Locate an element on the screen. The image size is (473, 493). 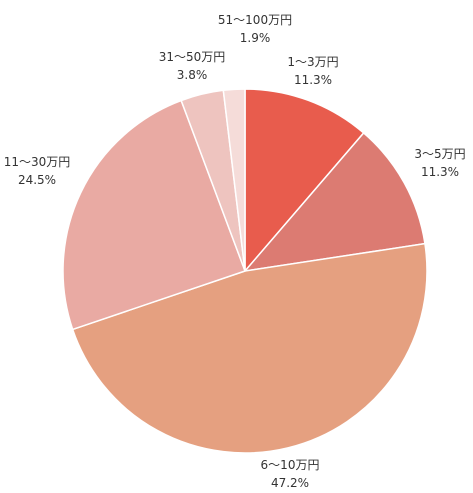
slice-value: 47.2% is located at coordinates (290, 483).